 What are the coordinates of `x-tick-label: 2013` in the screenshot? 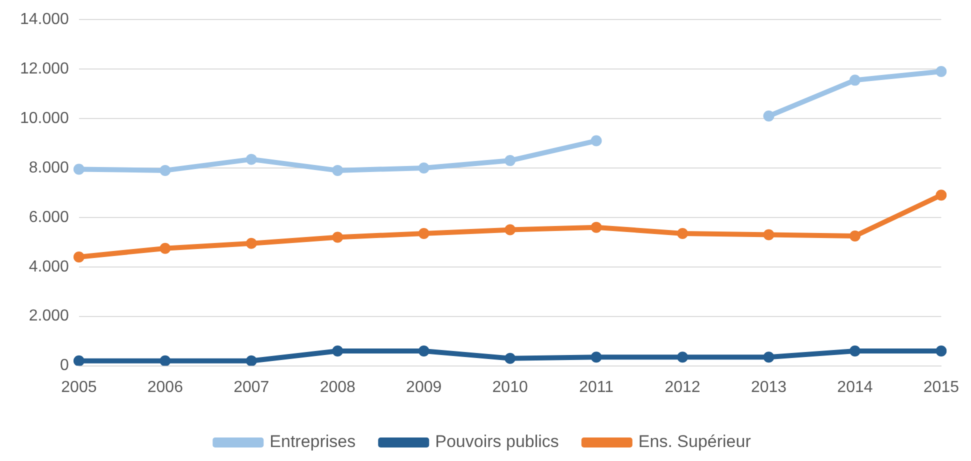 It's located at (768, 387).